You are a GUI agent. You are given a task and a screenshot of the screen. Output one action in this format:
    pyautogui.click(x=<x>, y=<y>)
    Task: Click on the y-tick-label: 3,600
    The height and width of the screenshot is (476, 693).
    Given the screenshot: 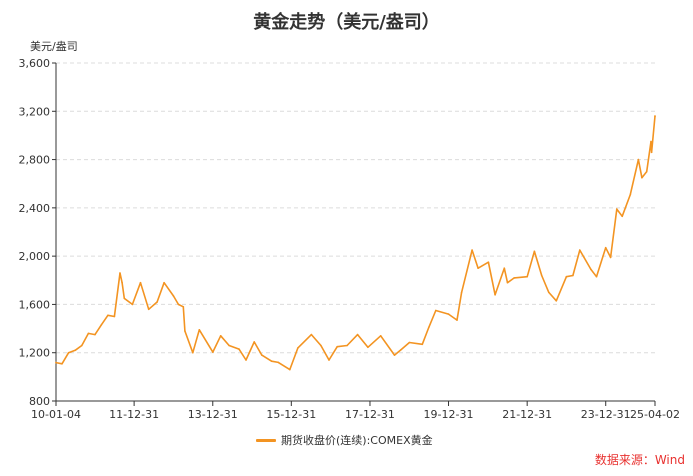 What is the action you would take?
    pyautogui.click(x=35, y=63)
    